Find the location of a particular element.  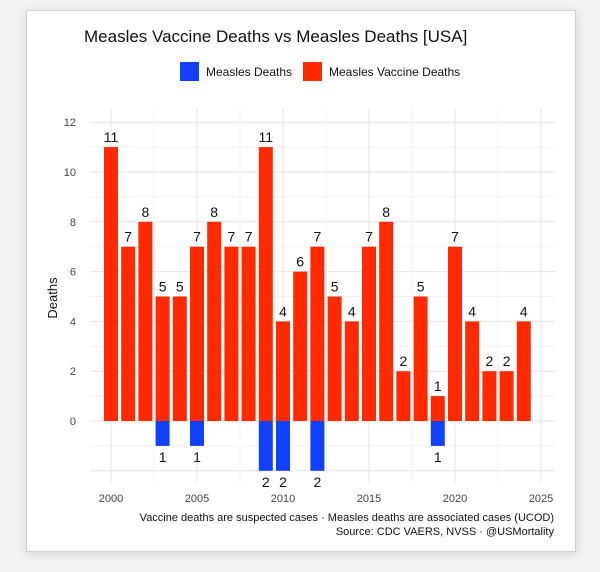

data-label-measles-deaths-2019: 1 is located at coordinates (438, 457).